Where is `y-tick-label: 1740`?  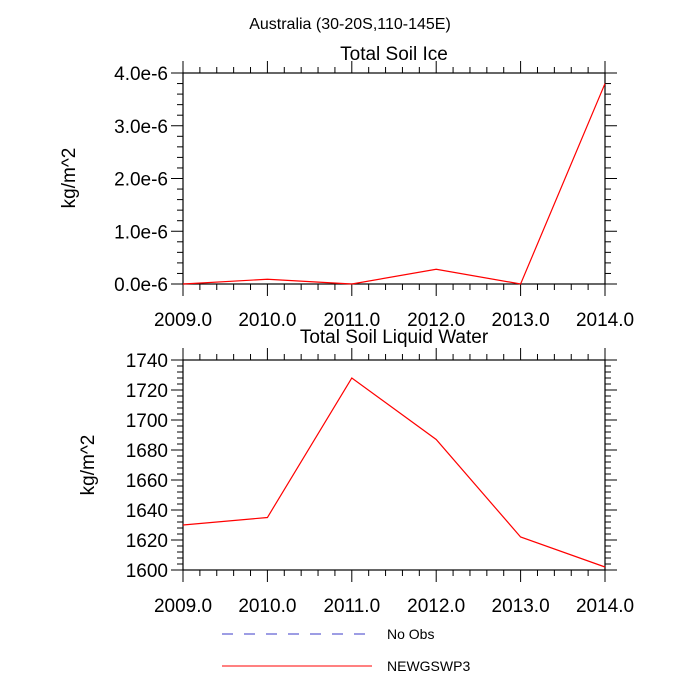 y-tick-label: 1740 is located at coordinates (147, 361).